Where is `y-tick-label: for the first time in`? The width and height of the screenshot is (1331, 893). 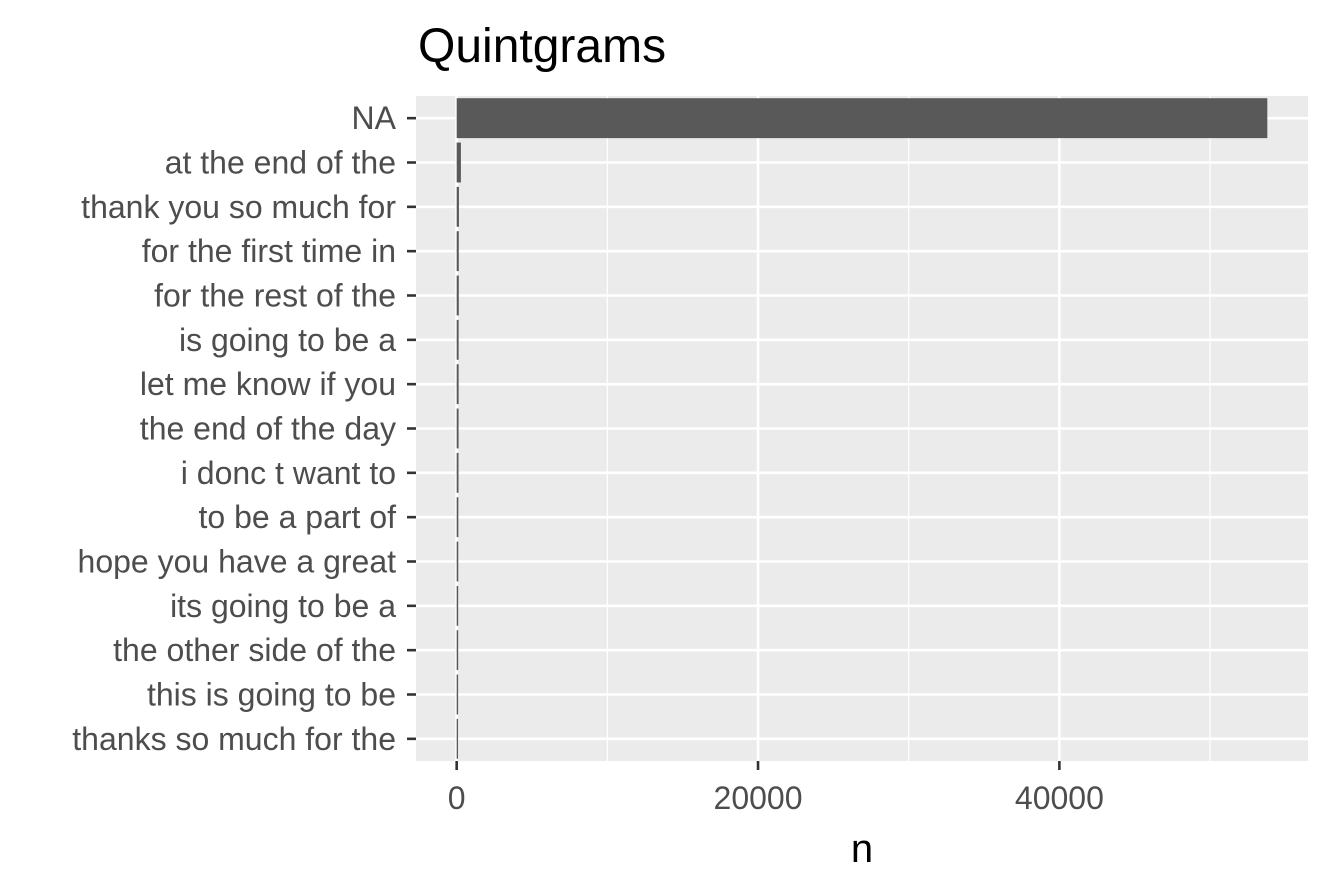 y-tick-label: for the first time in is located at coordinates (269, 251).